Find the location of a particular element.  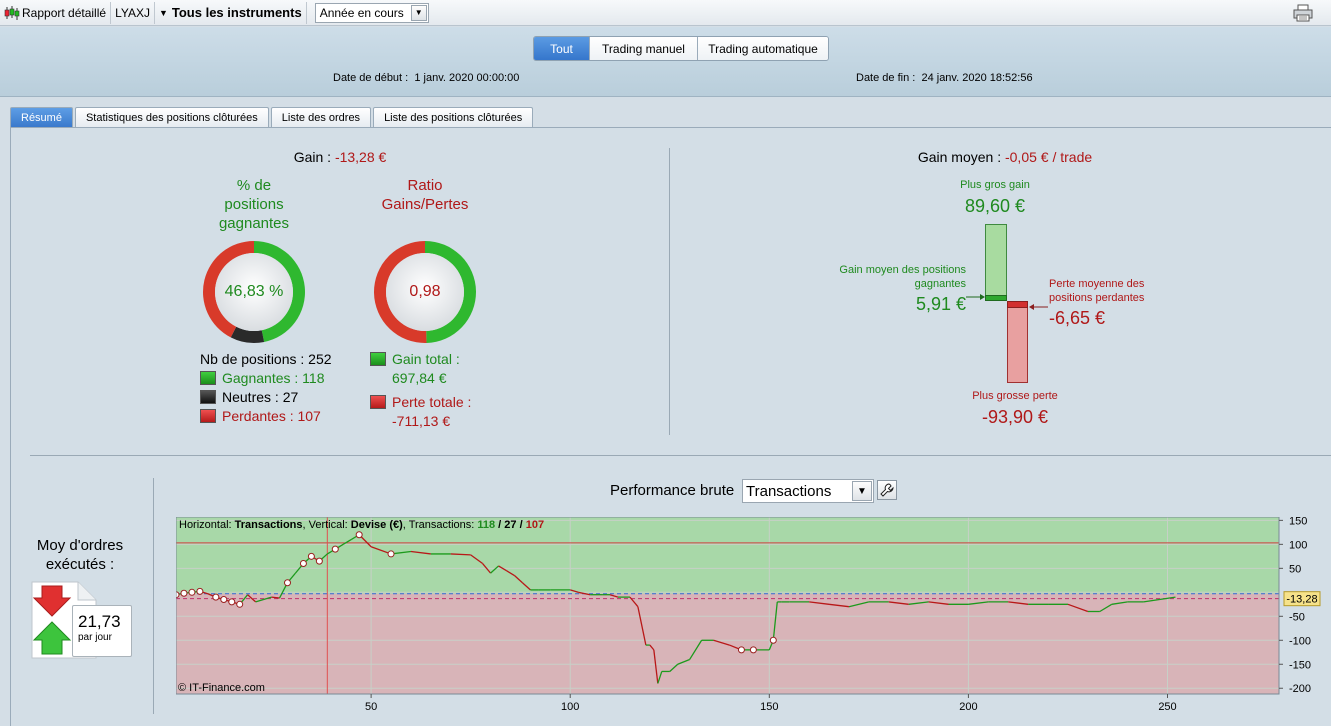

segment-automatic-label: Trading automatique is located at coordinates (763, 48).